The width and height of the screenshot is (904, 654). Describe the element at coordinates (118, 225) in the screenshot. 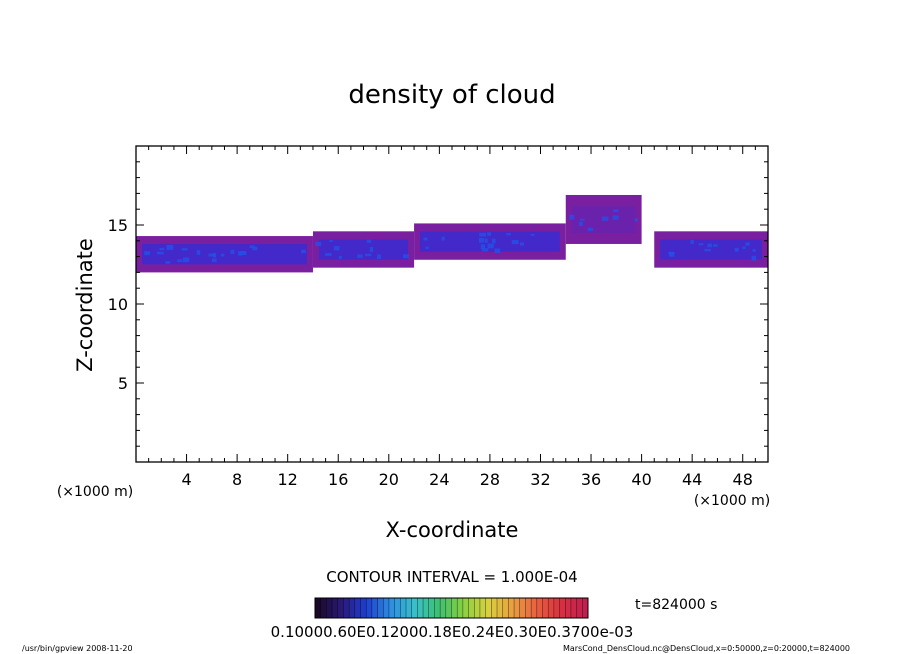

I see `y-tick-label: 15` at that location.